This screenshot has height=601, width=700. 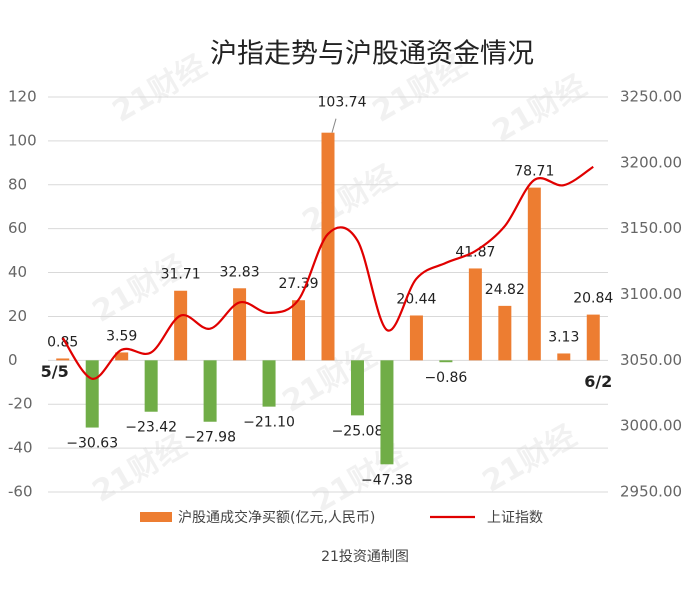 What do you see at coordinates (334, 125) in the screenshot?
I see `leader-line` at bounding box center [334, 125].